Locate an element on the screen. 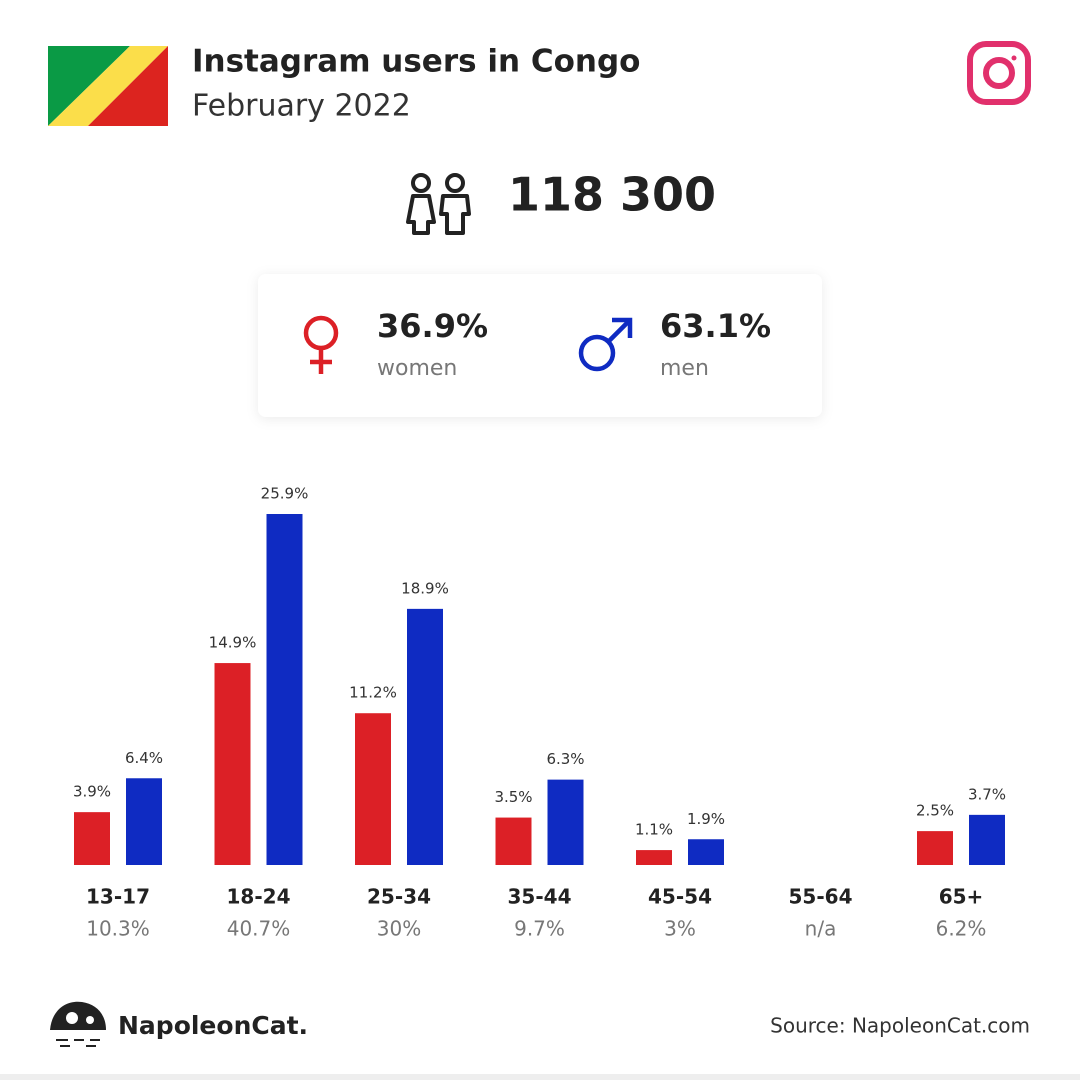 Image resolution: width=1080 pixels, height=1080 pixels. category-label: 18-24 is located at coordinates (259, 897).